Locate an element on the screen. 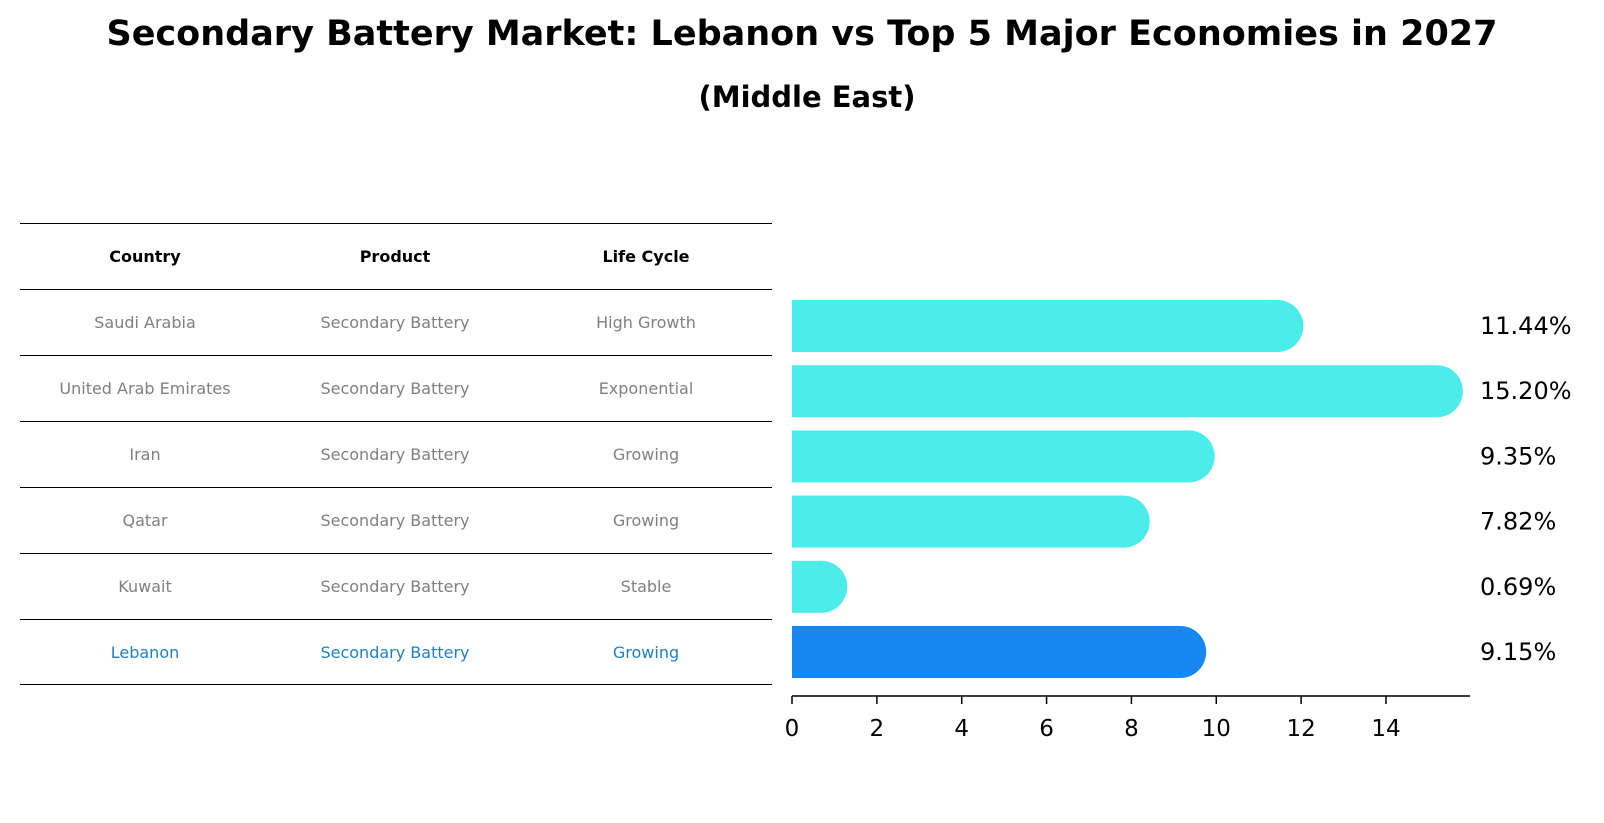 The width and height of the screenshot is (1604, 823). x-tick-label-1: 2 is located at coordinates (877, 729).